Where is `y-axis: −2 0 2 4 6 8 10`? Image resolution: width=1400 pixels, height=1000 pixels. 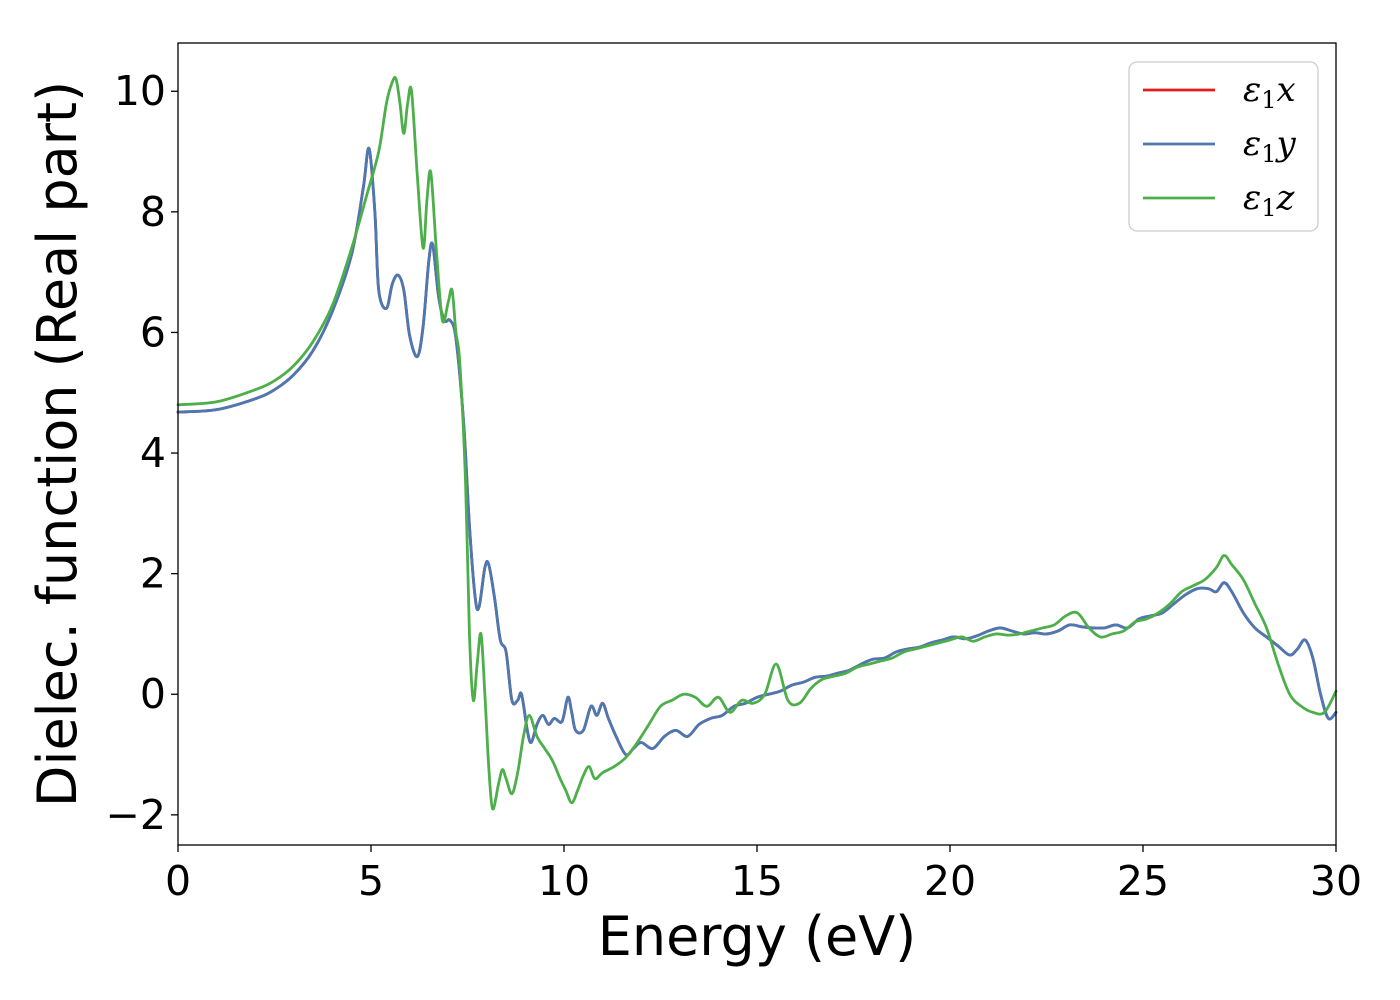 y-axis: −2 0 2 4 6 8 10 is located at coordinates (142, 453).